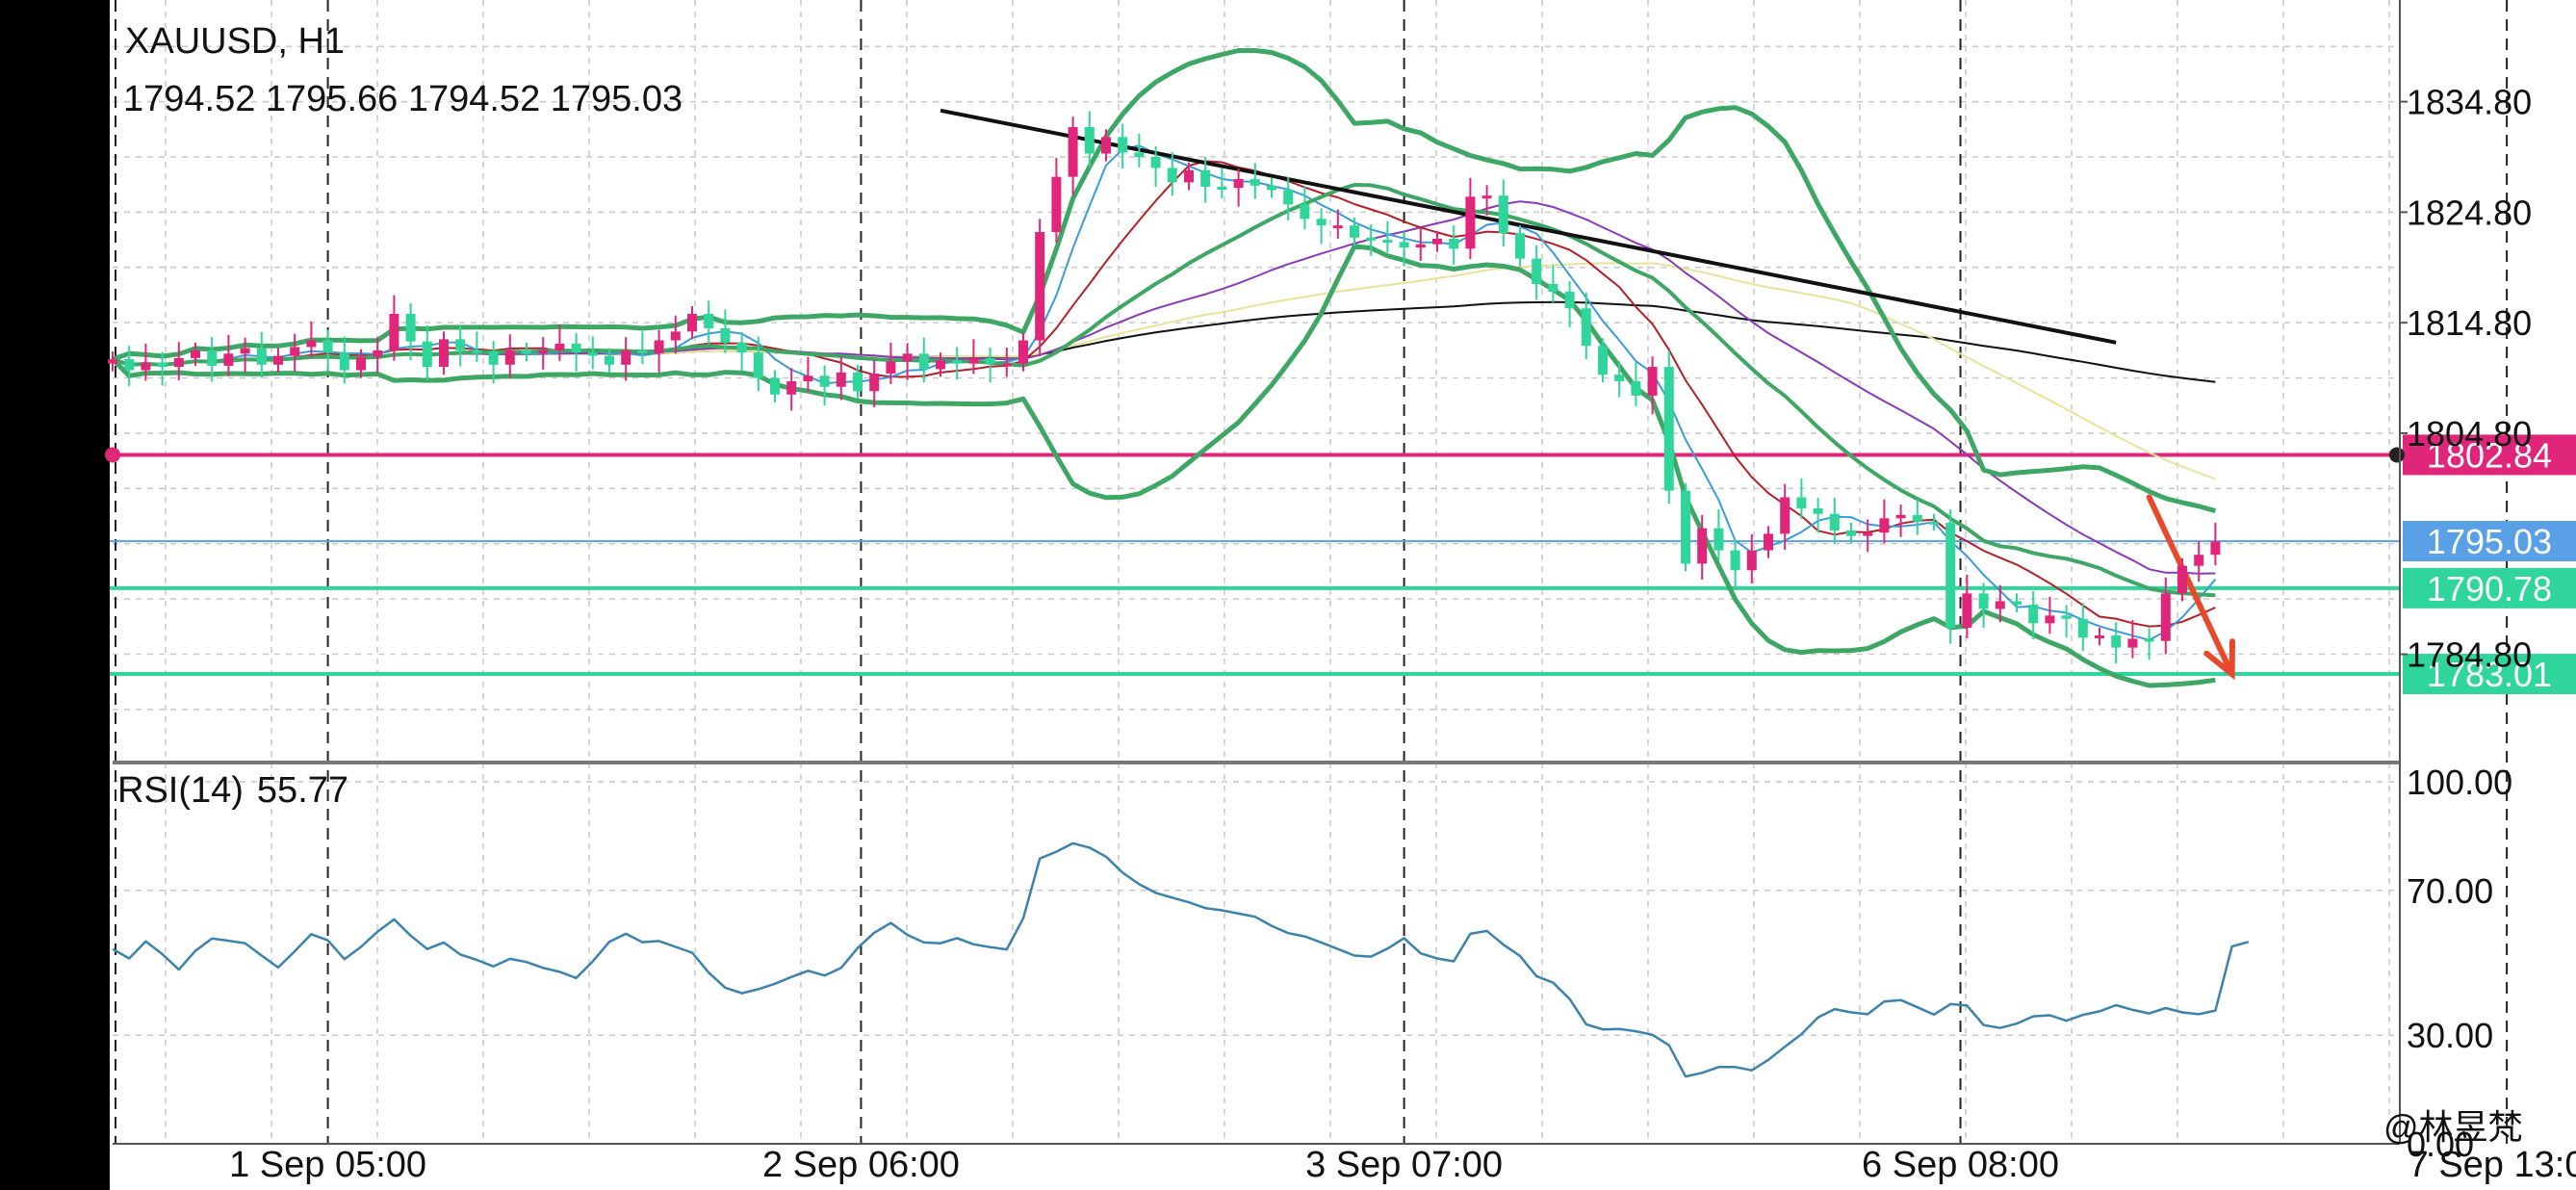 This screenshot has width=2576, height=1190. Describe the element at coordinates (2470, 103) in the screenshot. I see `price-tick-label: 1834.80` at that location.